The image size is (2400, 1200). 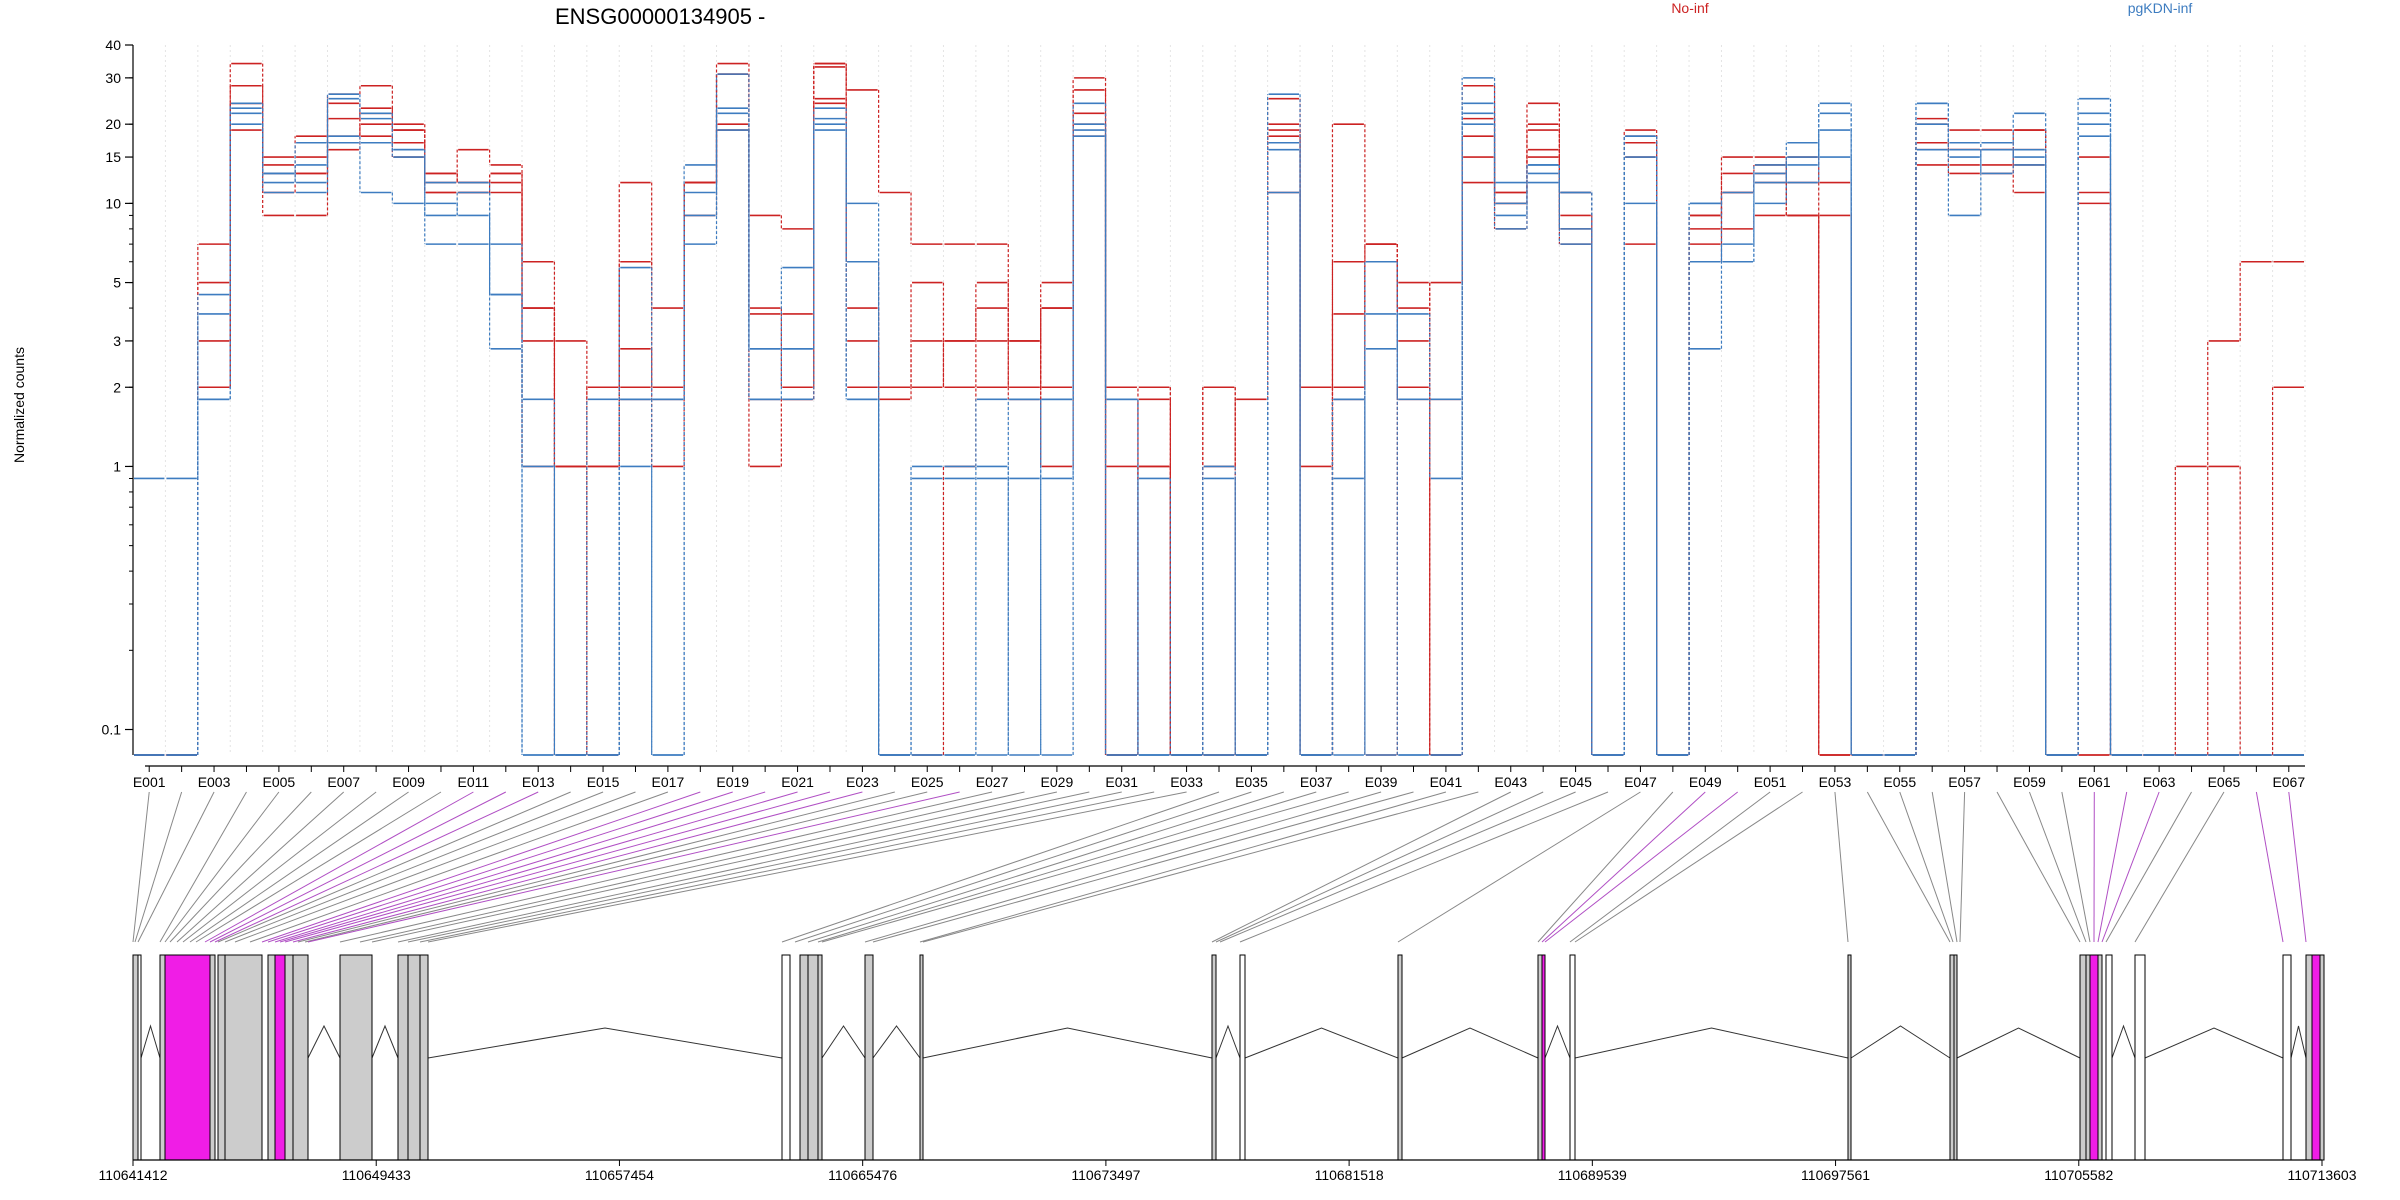 I want to click on x-tick-label: E065, so click(x=2224, y=782).